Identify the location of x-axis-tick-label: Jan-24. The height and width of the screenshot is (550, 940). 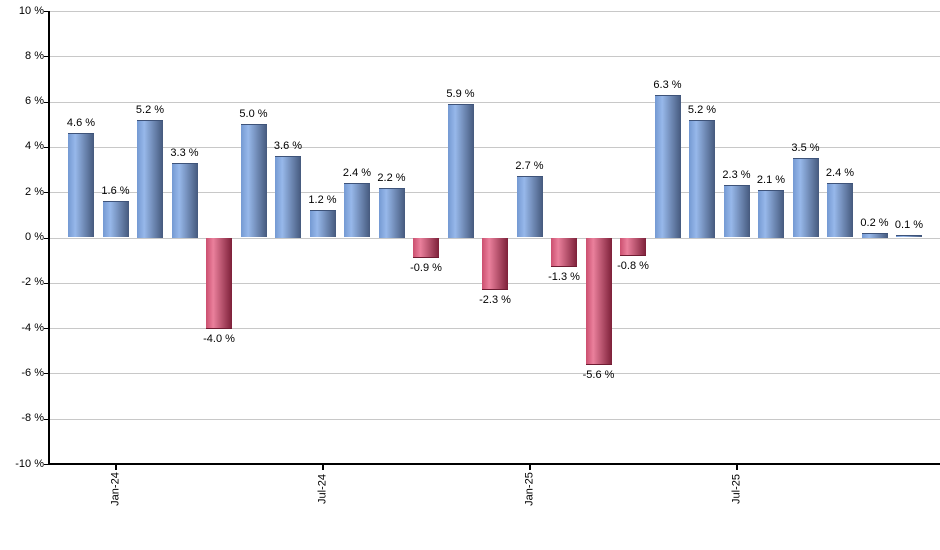
(115, 489).